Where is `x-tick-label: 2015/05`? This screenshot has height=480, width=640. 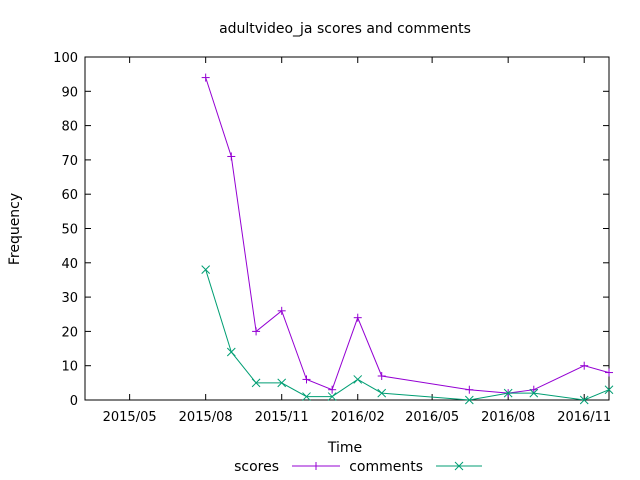 x-tick-label: 2015/05 is located at coordinates (130, 417).